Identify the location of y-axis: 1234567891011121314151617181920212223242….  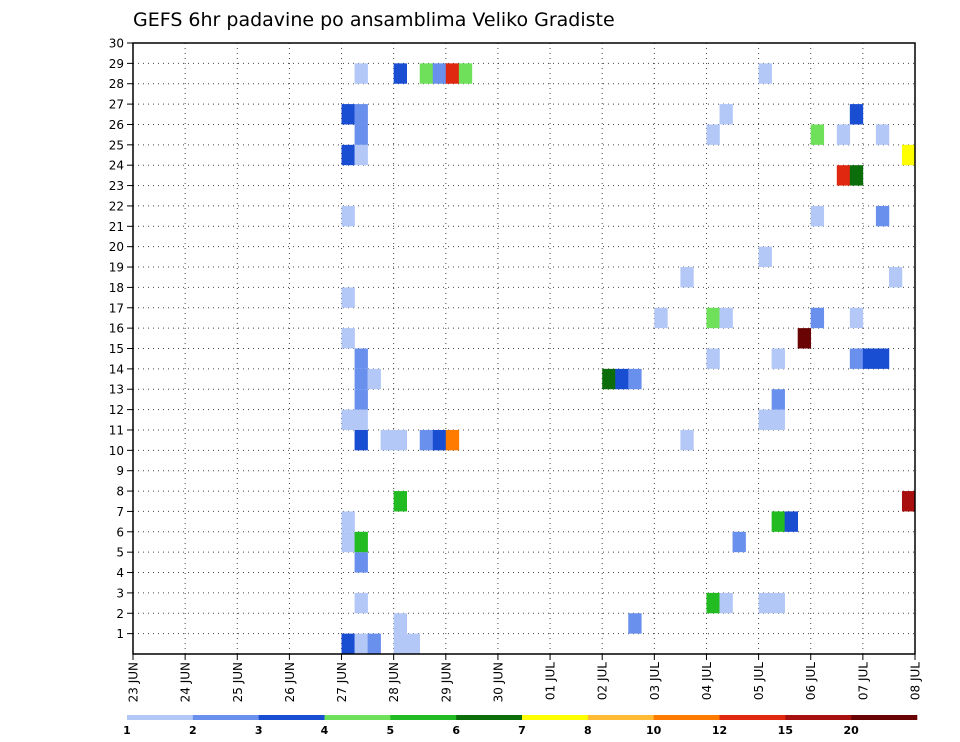
(121, 339).